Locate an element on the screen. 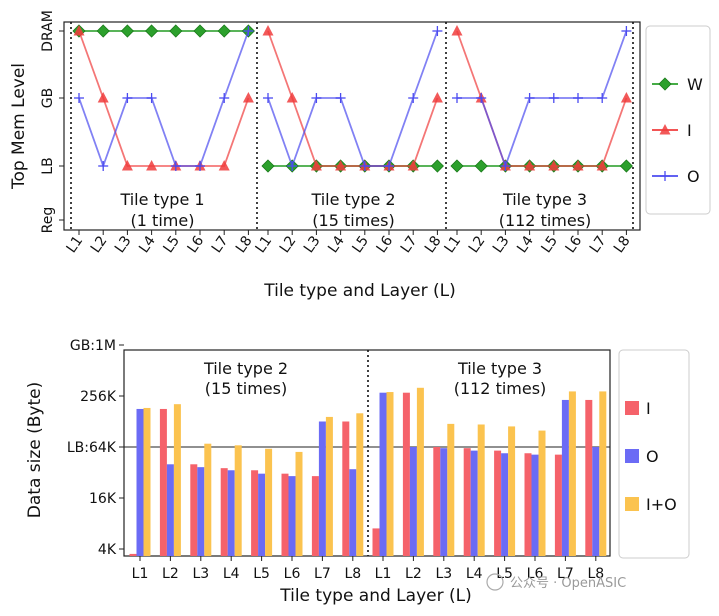 Image resolution: width=719 pixels, height=616 pixels. y-tick-label: Reg is located at coordinates (48, 220).